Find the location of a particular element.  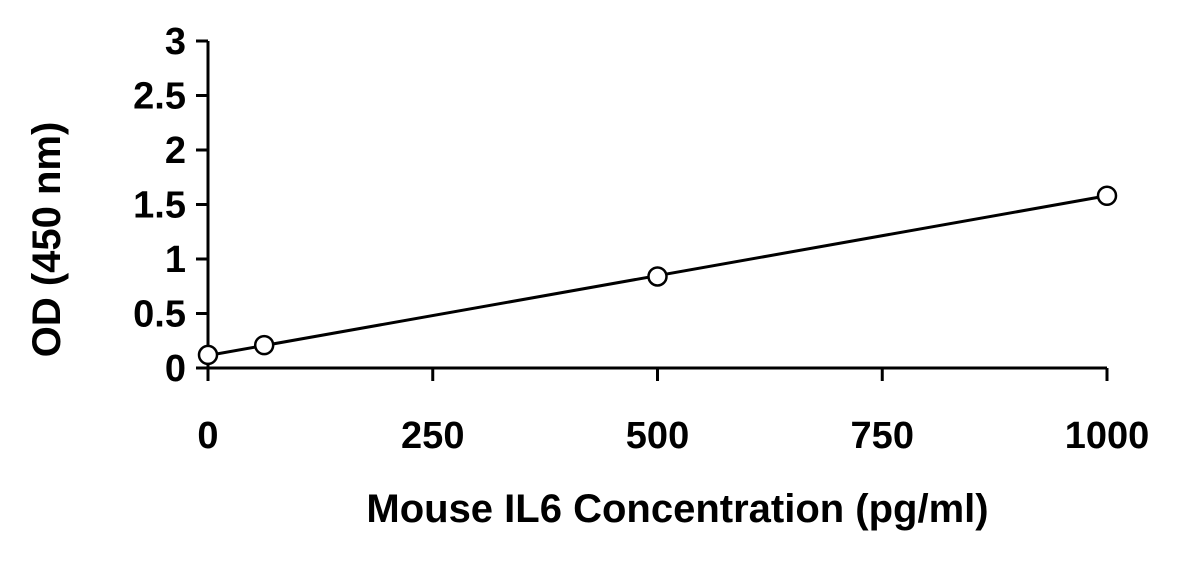

y-axis-title: OD (450 nm) is located at coordinates (47, 240).